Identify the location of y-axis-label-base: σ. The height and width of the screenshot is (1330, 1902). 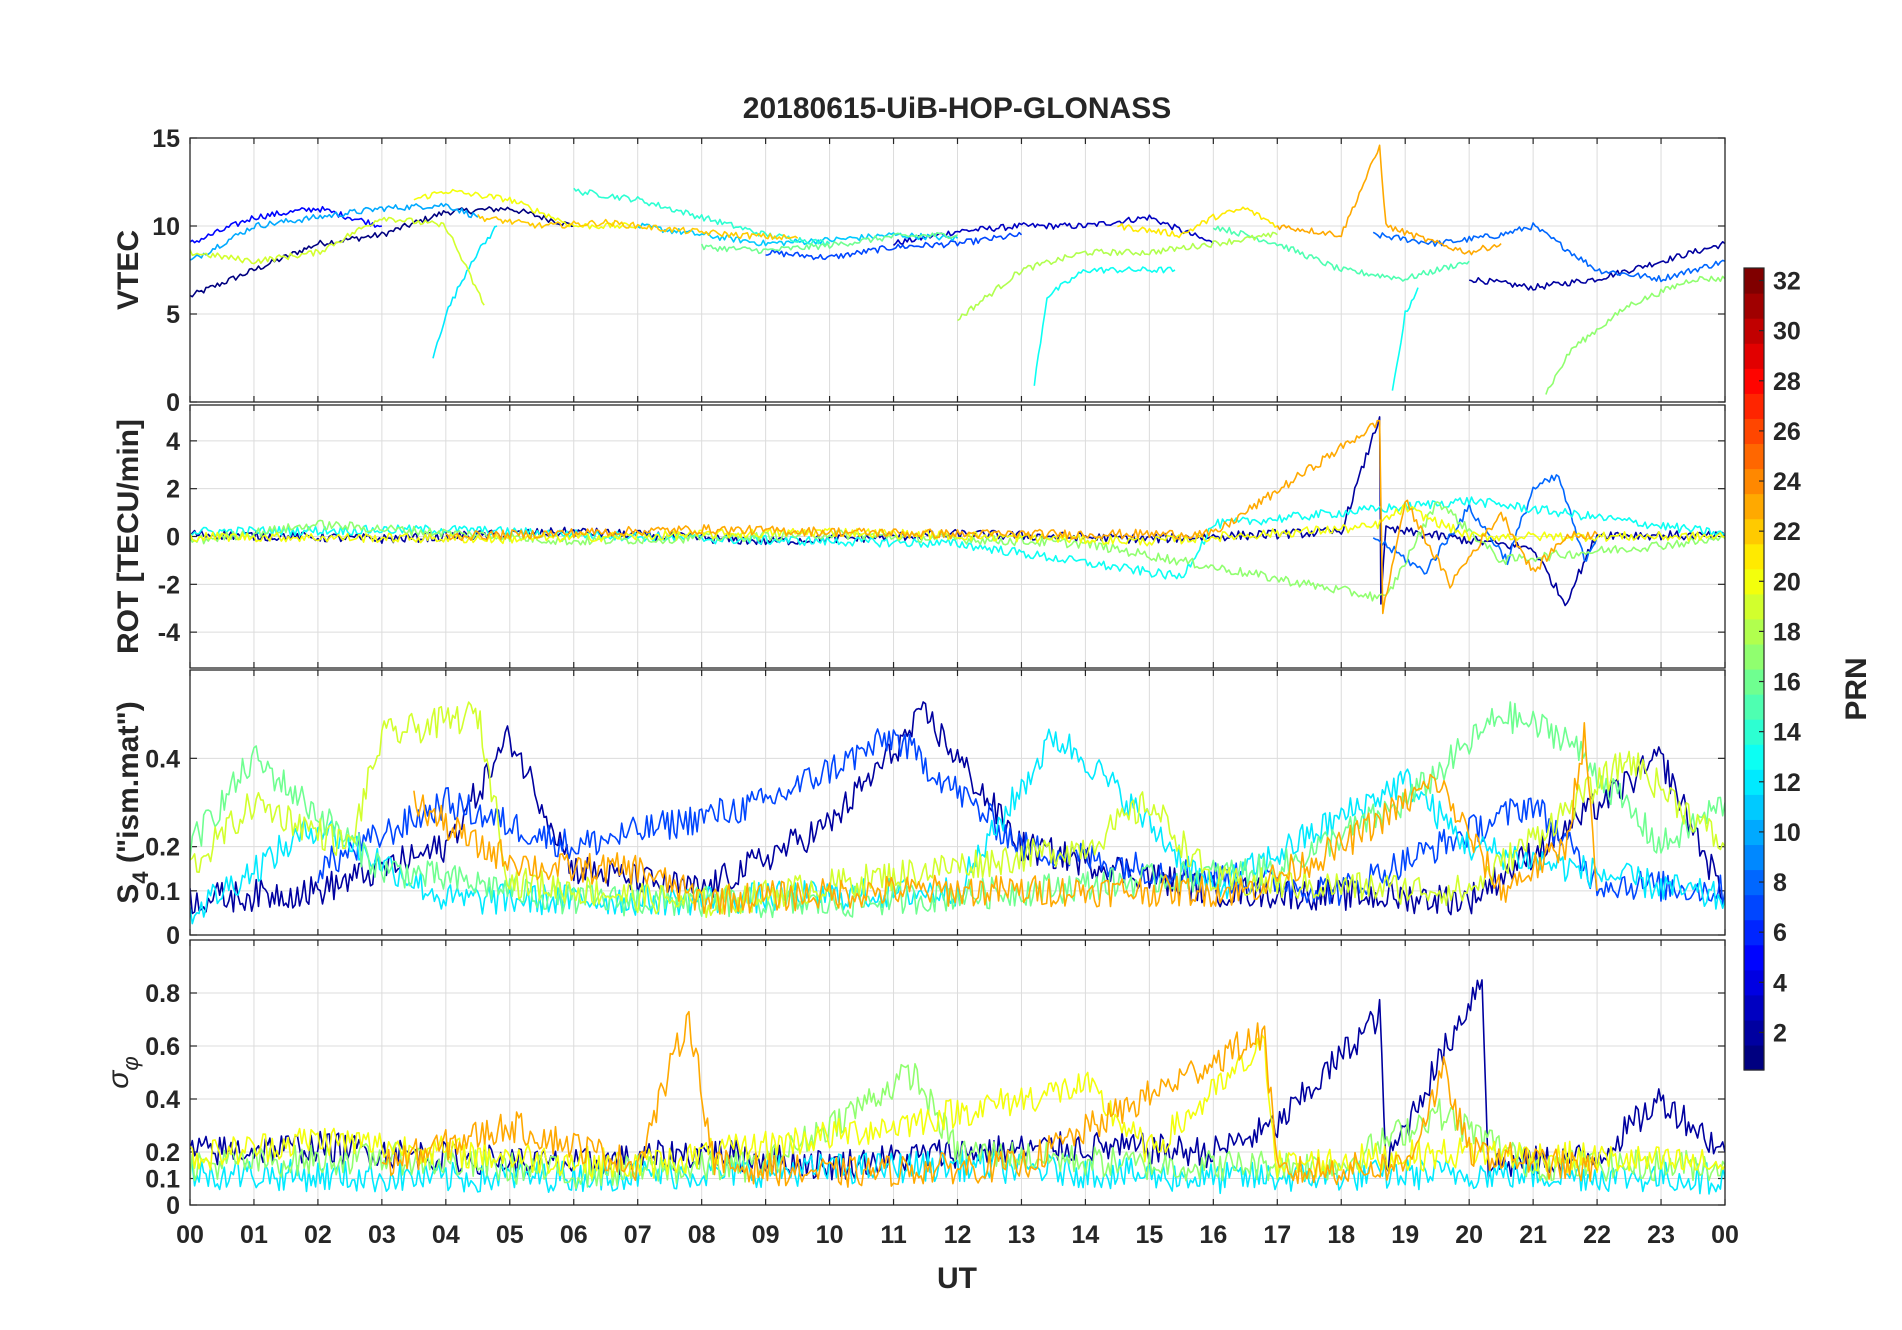
(118, 1079).